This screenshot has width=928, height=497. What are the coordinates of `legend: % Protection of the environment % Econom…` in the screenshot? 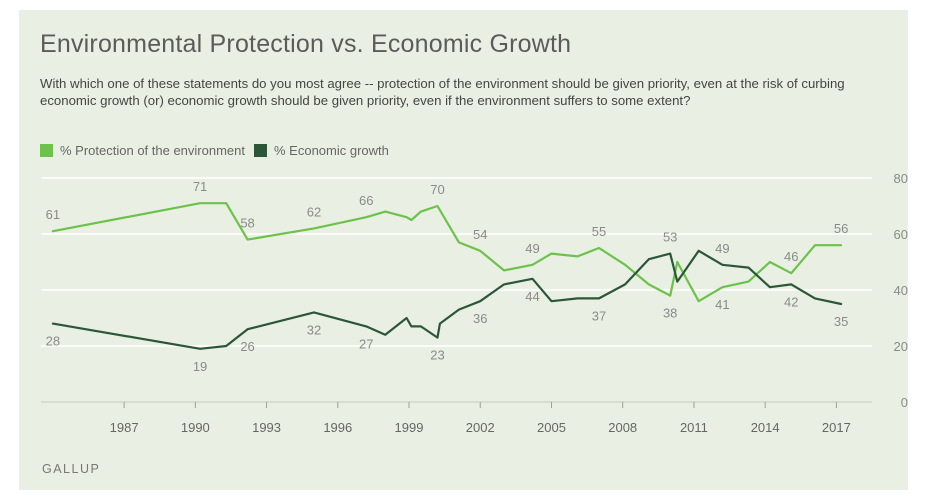 It's located at (219, 150).